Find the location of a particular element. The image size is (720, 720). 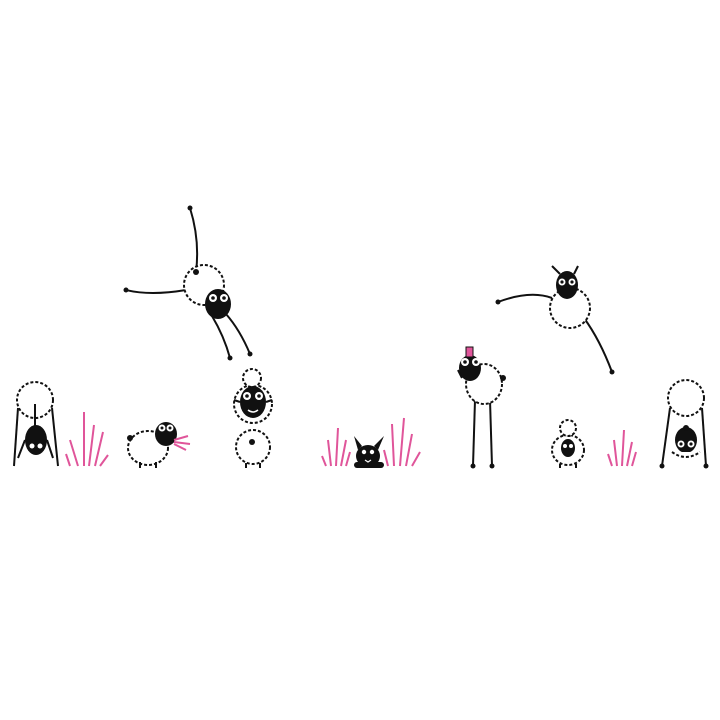

sheep-tall-legs-icon is located at coordinates (481, 407).